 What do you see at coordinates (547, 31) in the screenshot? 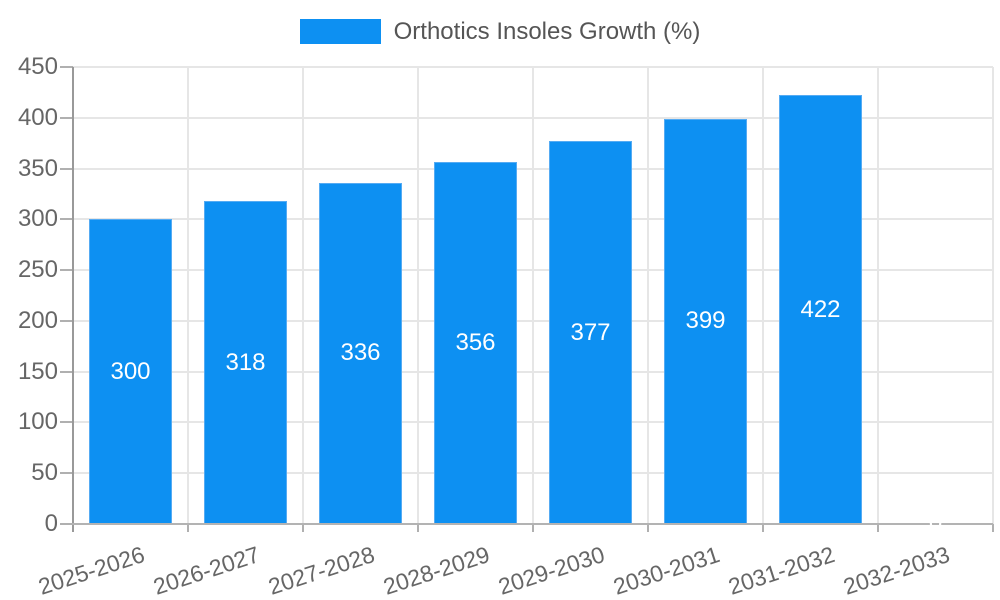
I see `legend-label: Orthotics Insoles Growth (%)` at bounding box center [547, 31].